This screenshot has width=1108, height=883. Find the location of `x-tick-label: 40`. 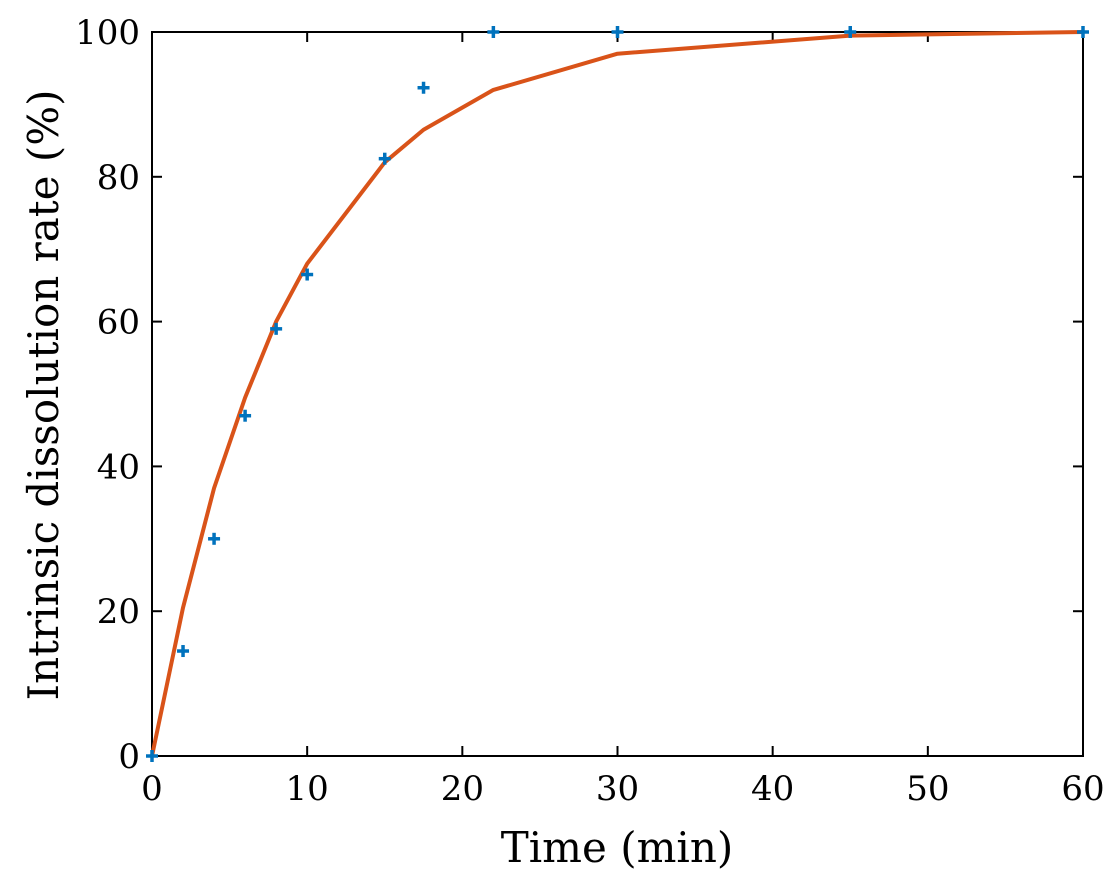

x-tick-label: 40 is located at coordinates (772, 789).